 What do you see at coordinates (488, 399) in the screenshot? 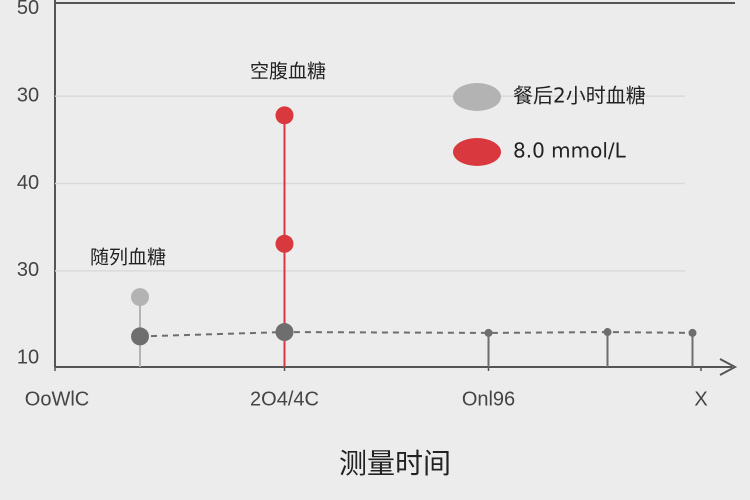
I see `x-tick-label: Onl96` at bounding box center [488, 399].